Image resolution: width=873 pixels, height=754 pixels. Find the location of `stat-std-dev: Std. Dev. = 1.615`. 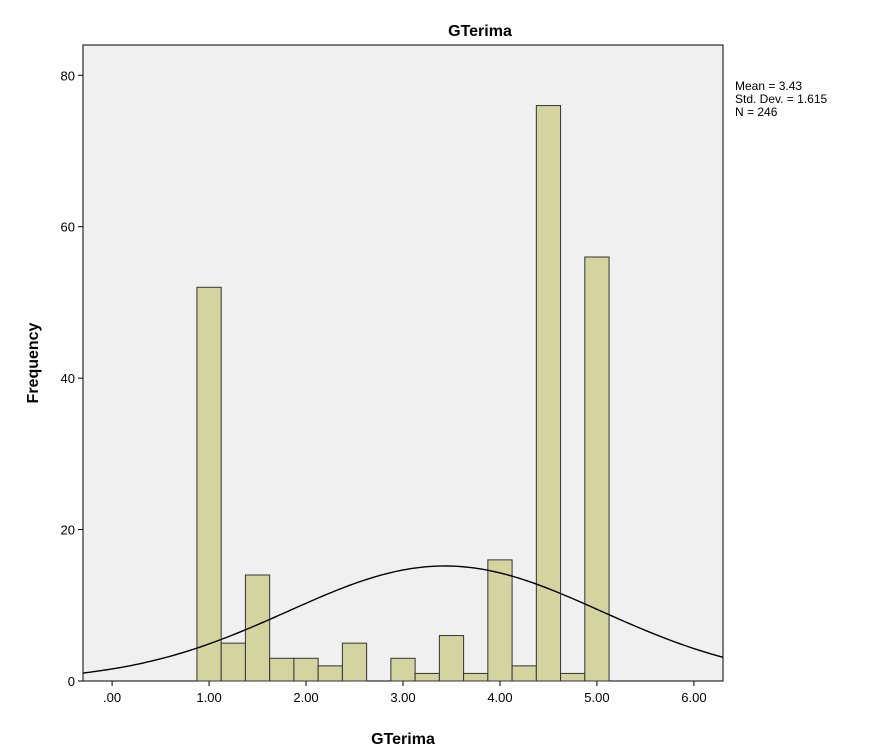

stat-std-dev: Std. Dev. = 1.615 is located at coordinates (781, 99).